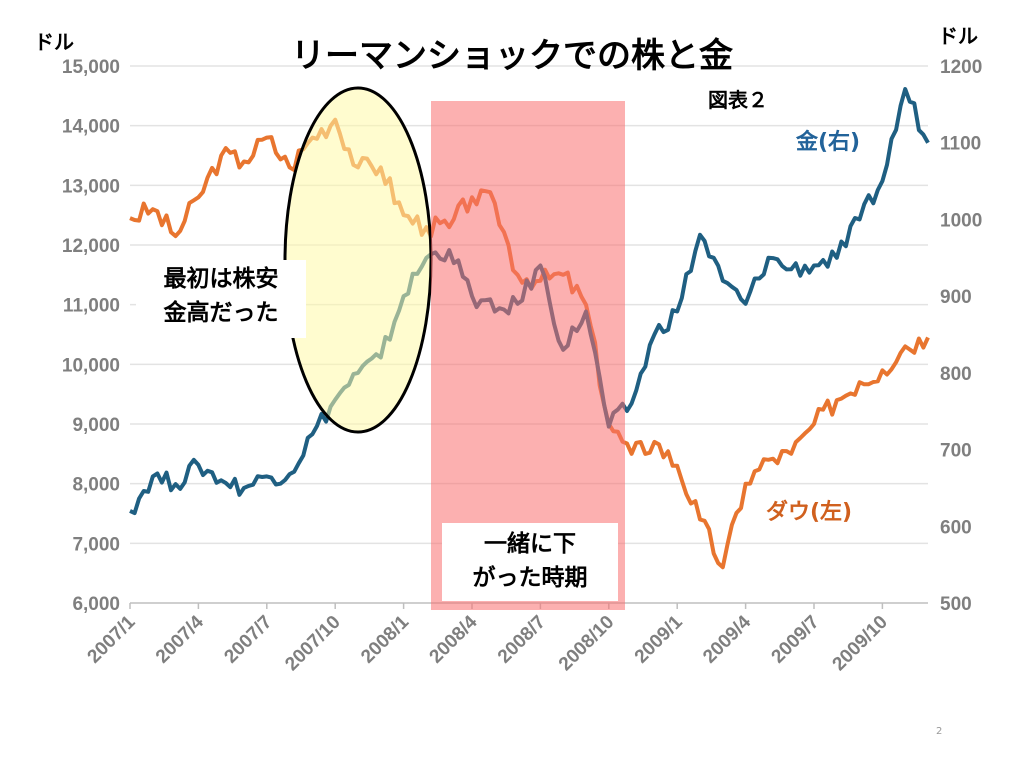 The height and width of the screenshot is (768, 1024). What do you see at coordinates (960, 144) in the screenshot?
I see `right-axis-tick-label: 1100` at bounding box center [960, 144].